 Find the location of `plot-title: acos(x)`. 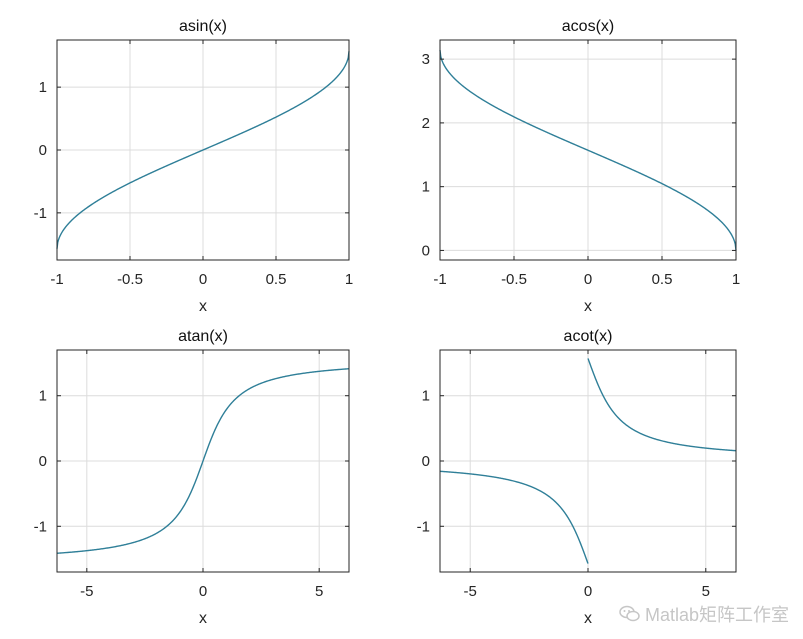

plot-title: acos(x) is located at coordinates (588, 26).